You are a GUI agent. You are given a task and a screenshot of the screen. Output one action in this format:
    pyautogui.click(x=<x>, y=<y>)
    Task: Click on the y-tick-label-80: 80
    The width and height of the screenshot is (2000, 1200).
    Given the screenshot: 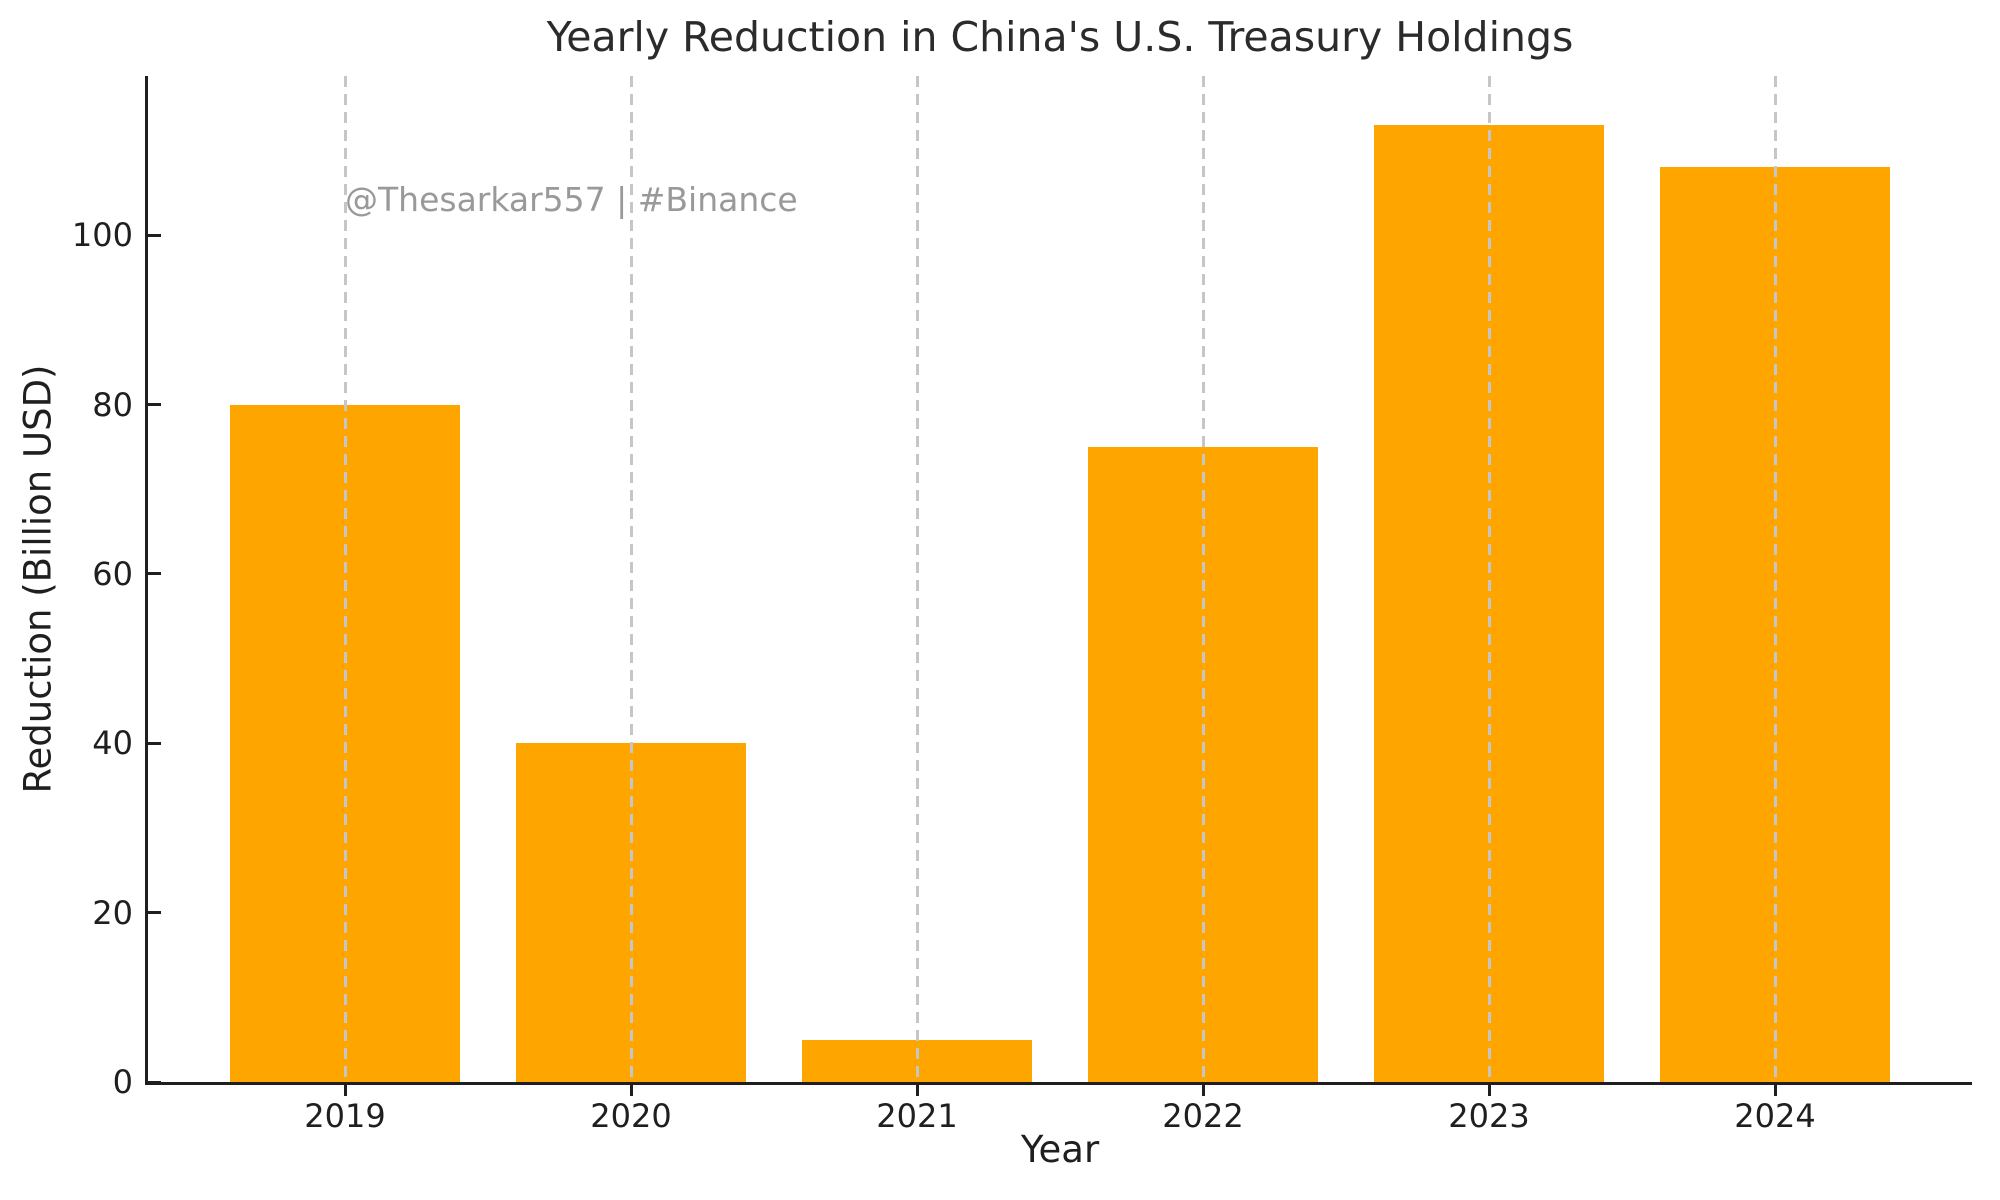 What is the action you would take?
    pyautogui.click(x=112, y=404)
    